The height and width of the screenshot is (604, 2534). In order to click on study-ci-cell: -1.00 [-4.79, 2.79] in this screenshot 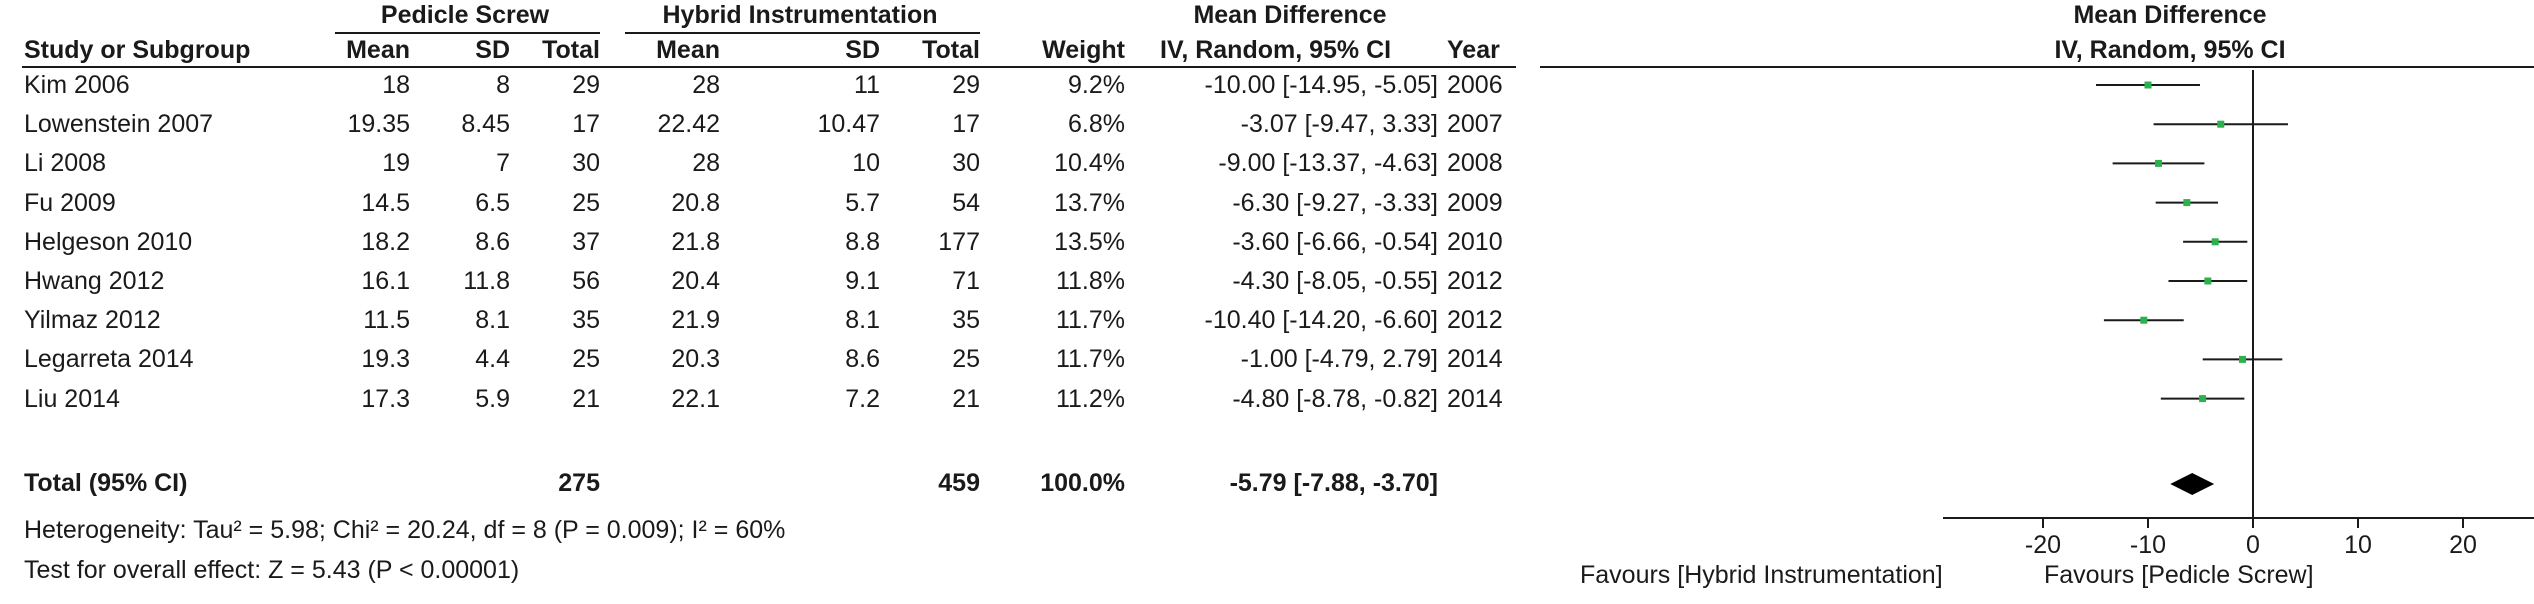, I will do `click(1339, 359)`.